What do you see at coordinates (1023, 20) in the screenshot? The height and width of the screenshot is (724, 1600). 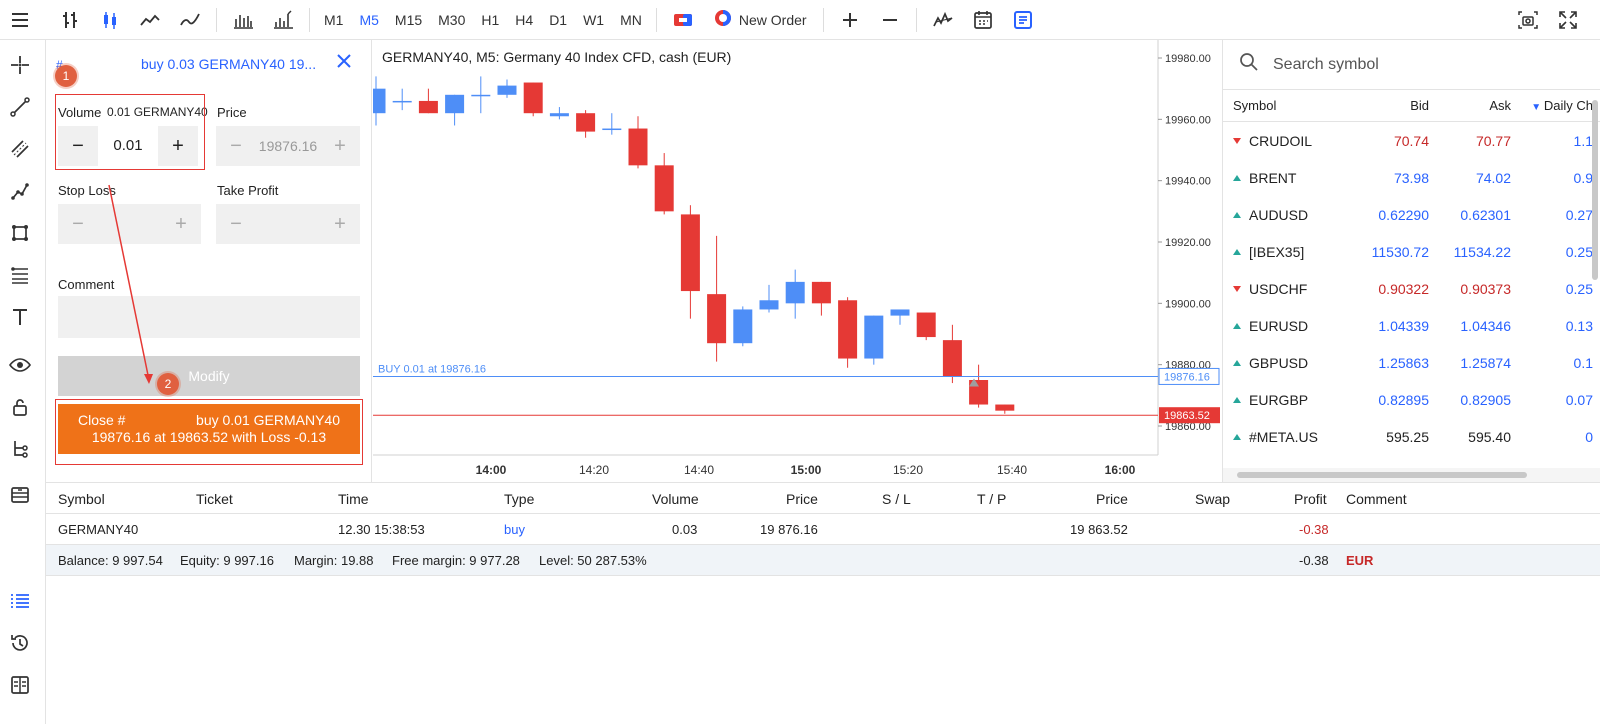 I see `chart-properties-icon` at bounding box center [1023, 20].